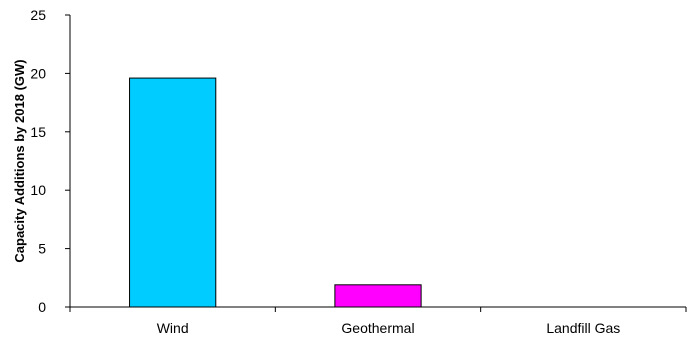  I want to click on x-category-label: Landfill Gas, so click(583, 328).